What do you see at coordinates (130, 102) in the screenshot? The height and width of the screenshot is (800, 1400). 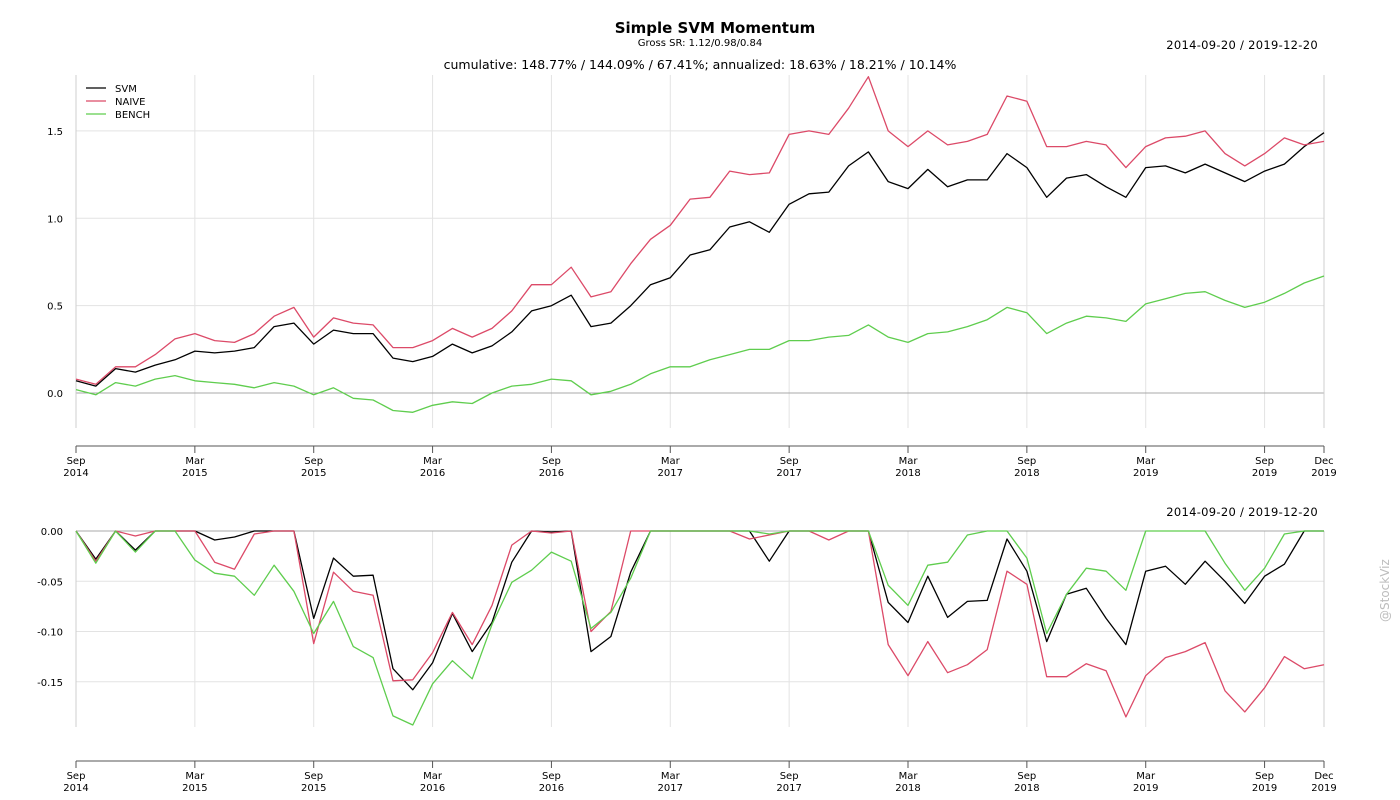 I see `legend-label-naive: NAIVE` at bounding box center [130, 102].